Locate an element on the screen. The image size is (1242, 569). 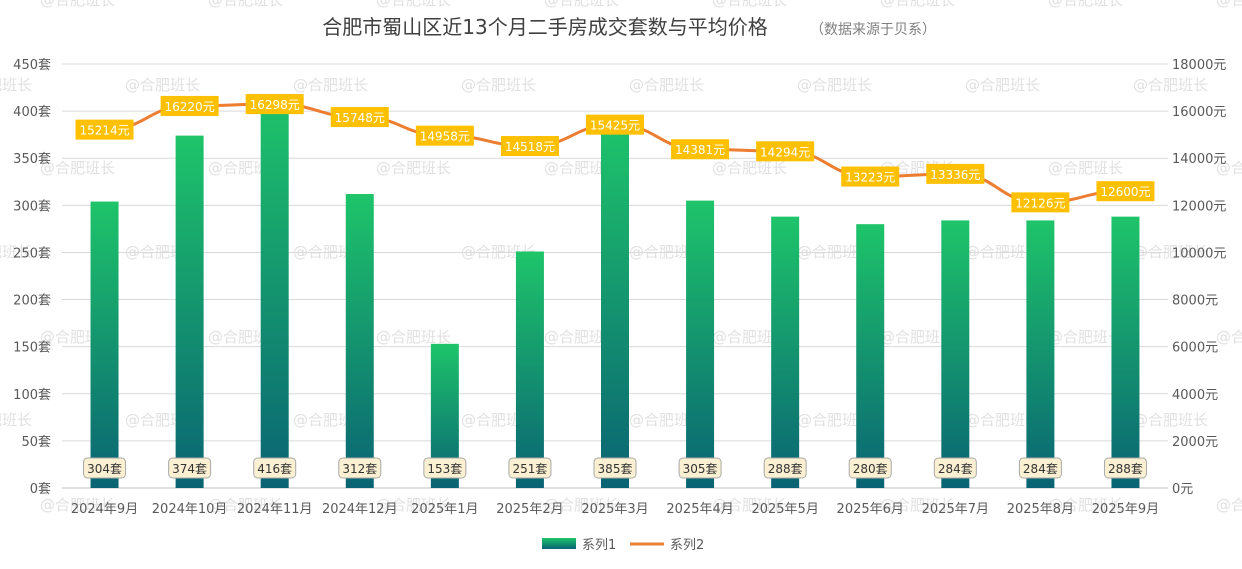
y-left-tick-label: 350套 is located at coordinates (32, 159).